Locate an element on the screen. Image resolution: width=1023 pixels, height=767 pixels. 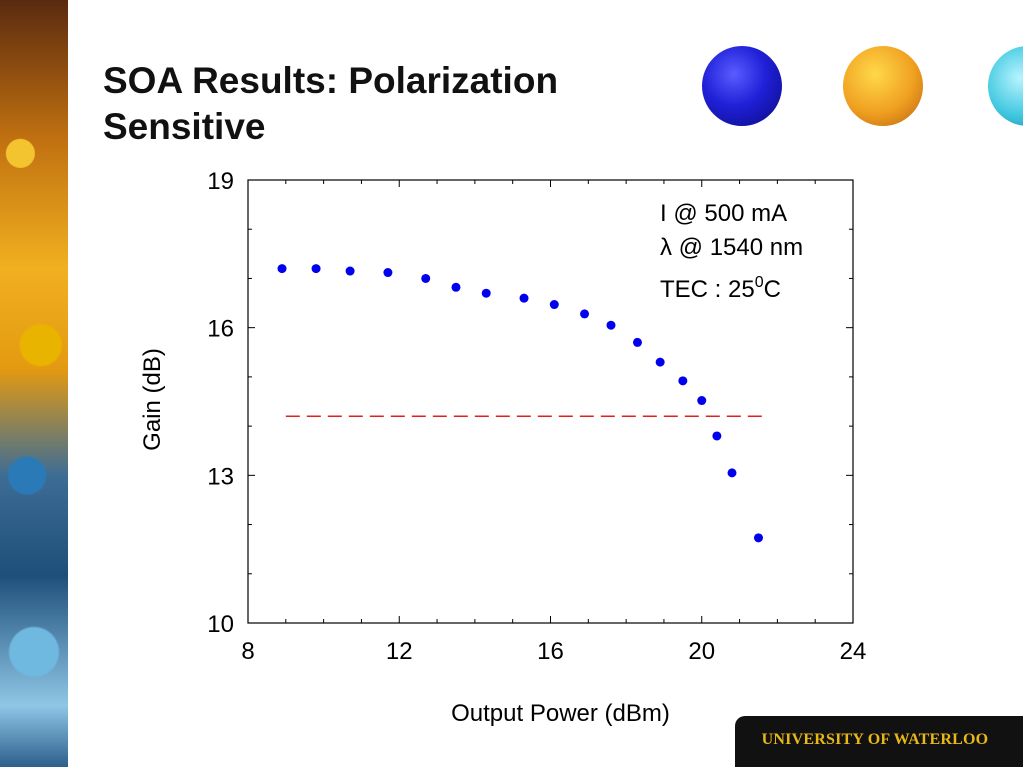
y-tick-label: 16 is located at coordinates (220, 329).